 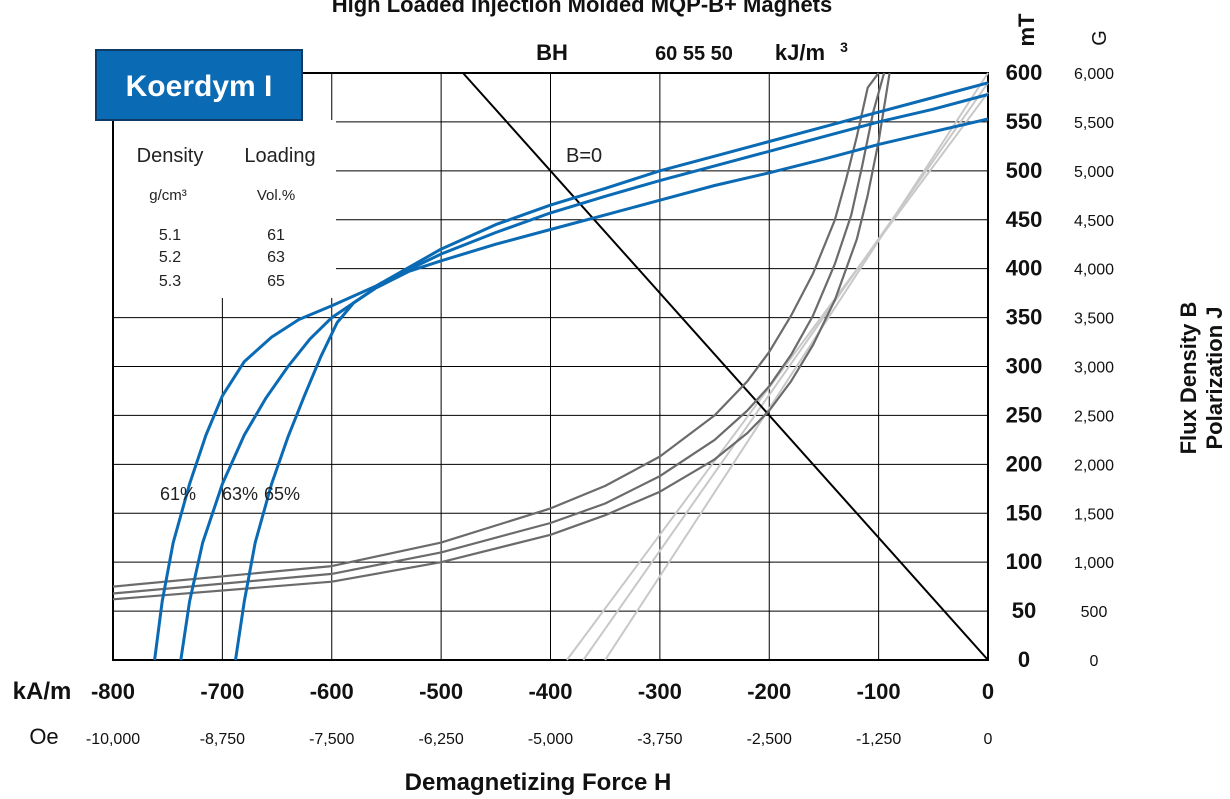 I want to click on y-tick-label-cgs: 3,000, so click(x=1094, y=368).